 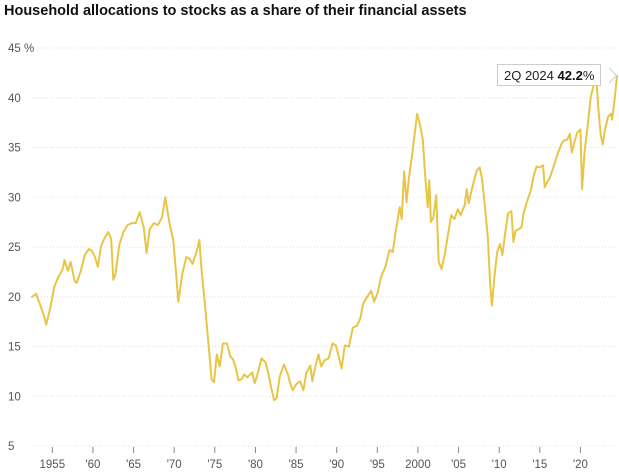 I want to click on y-tick-label-10: 10, so click(x=14, y=397).